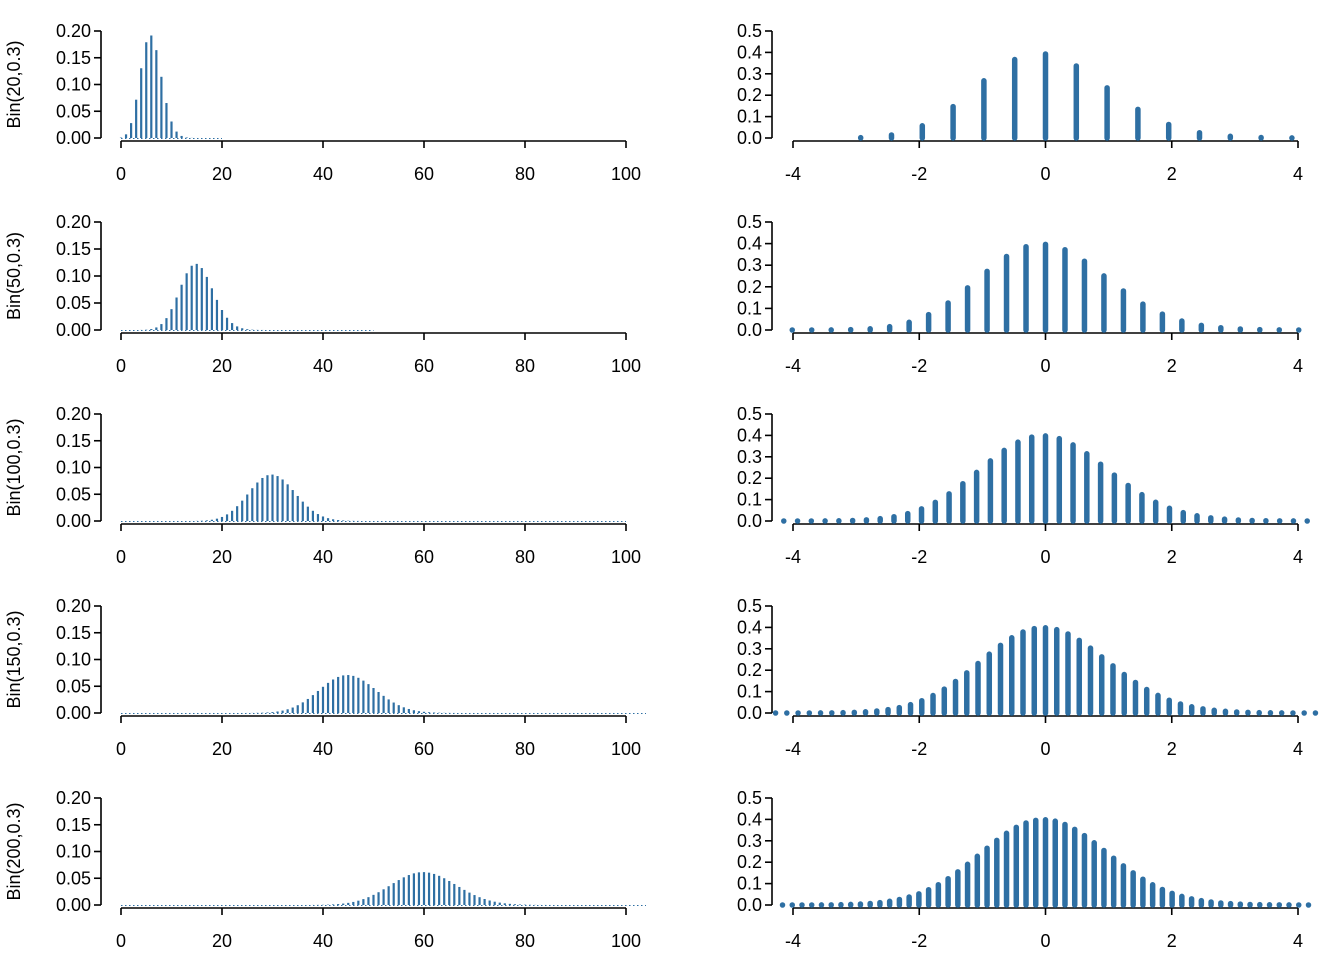  Describe the element at coordinates (1028, 677) in the screenshot. I see `panel-right-n150: 0.00.10.20.30.40.5 -4 -2 0 2 4` at that location.